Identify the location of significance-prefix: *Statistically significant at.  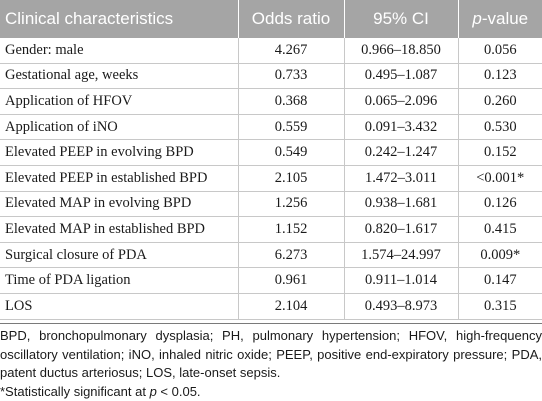
(75, 391).